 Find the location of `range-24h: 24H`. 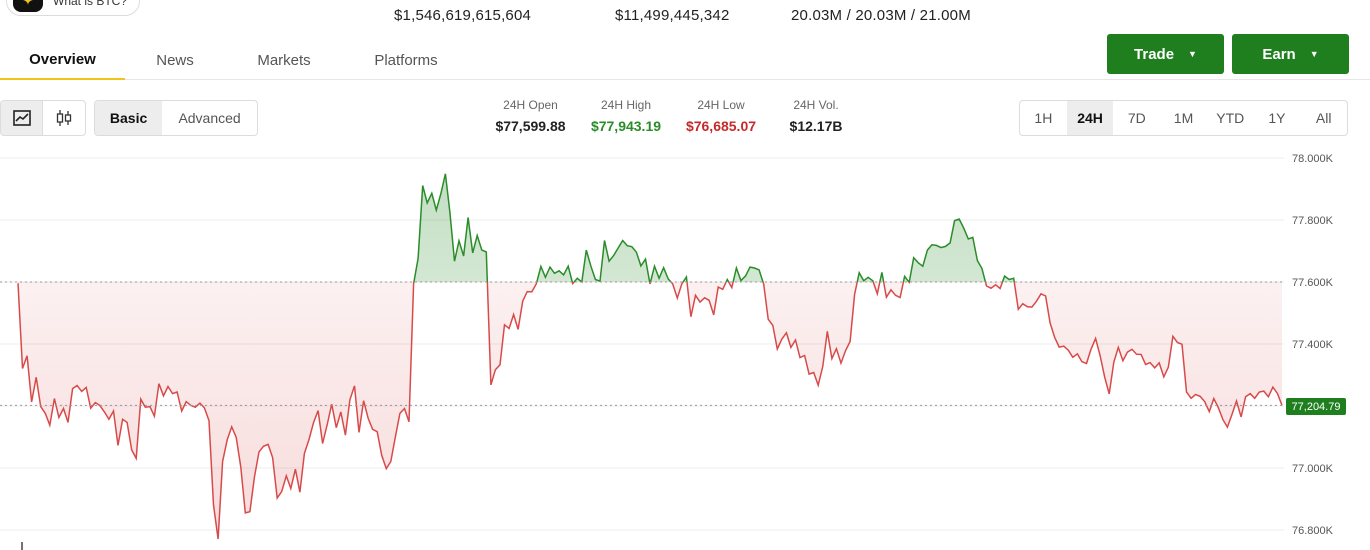

range-24h: 24H is located at coordinates (1090, 118).